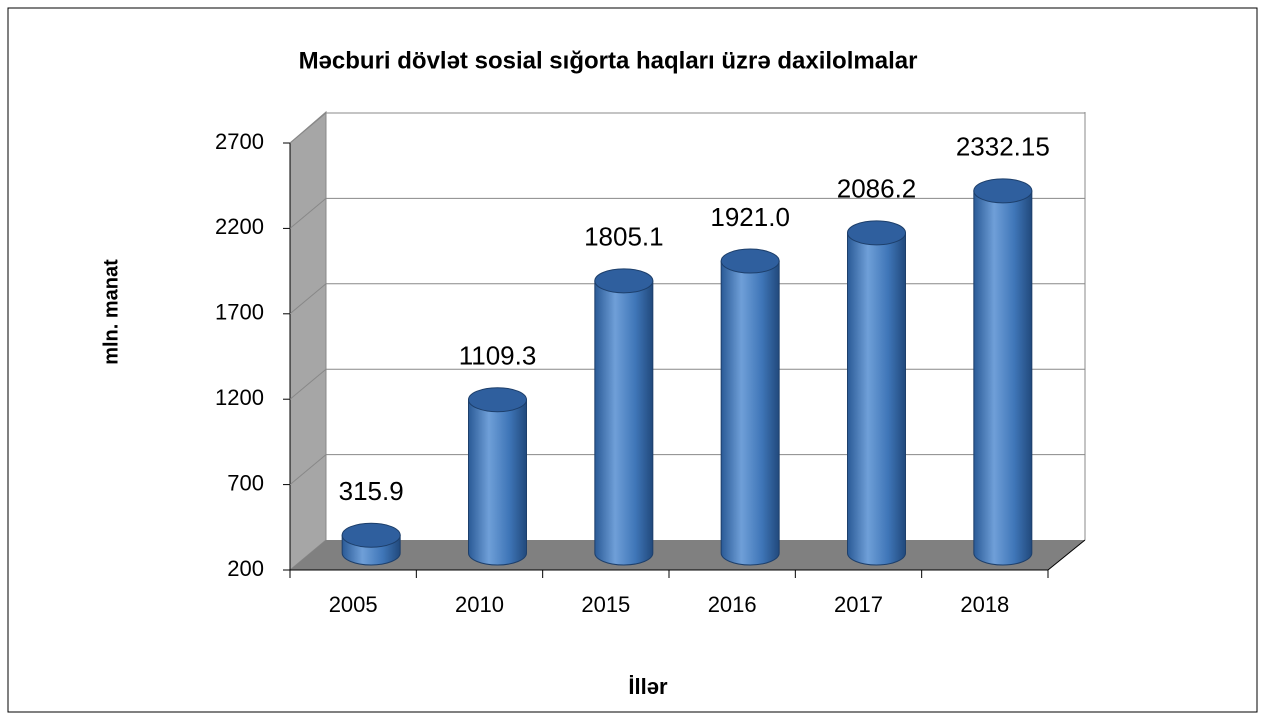 The width and height of the screenshot is (1265, 720). Describe the element at coordinates (239, 397) in the screenshot. I see `y-tick-label: 1200` at that location.